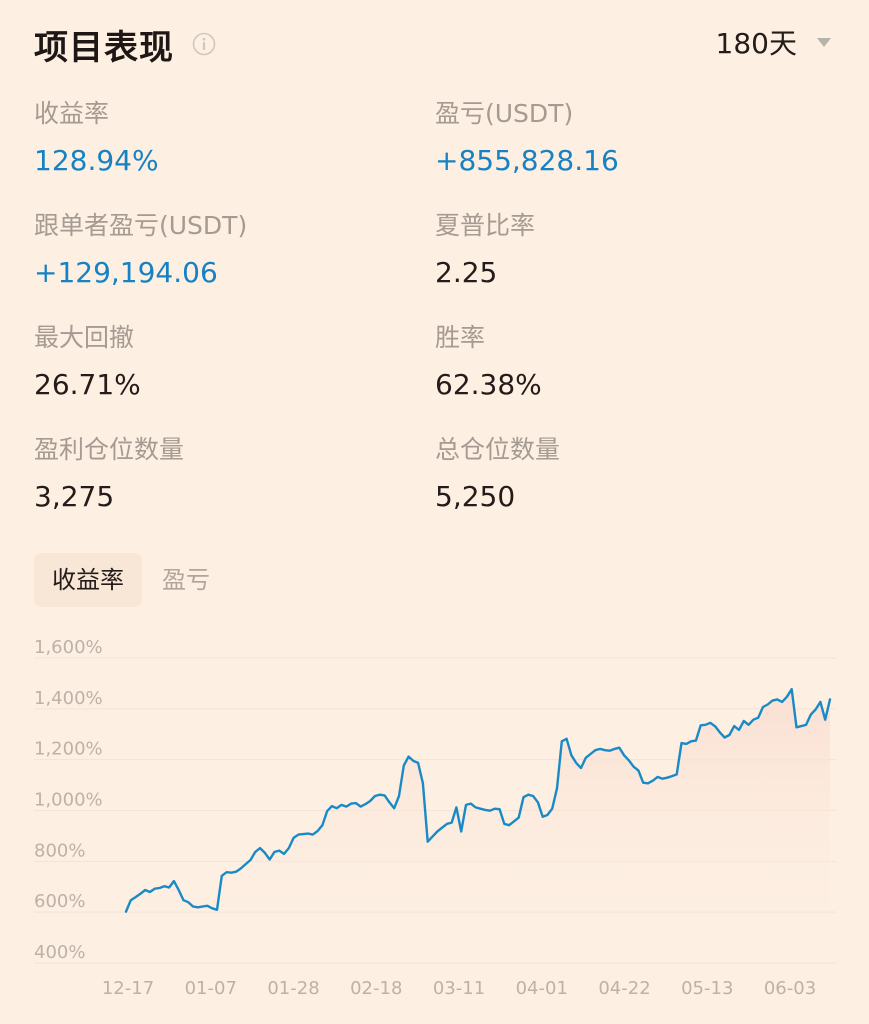 This screenshot has height=1024, width=869. I want to click on chart-tabs: 收益率 盈亏, so click(131, 580).